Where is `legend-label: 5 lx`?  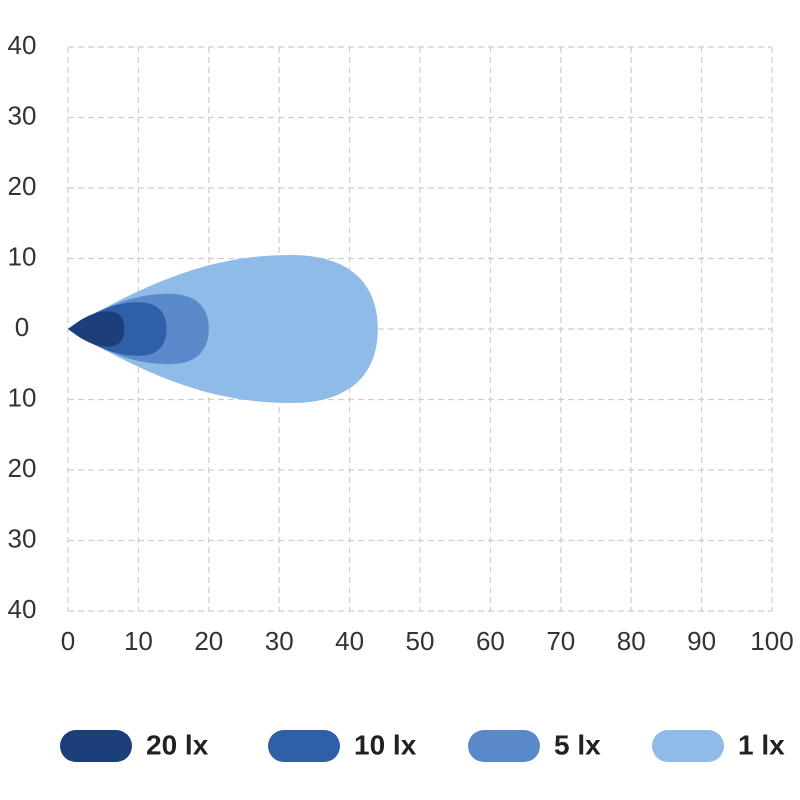 legend-label: 5 lx is located at coordinates (577, 744).